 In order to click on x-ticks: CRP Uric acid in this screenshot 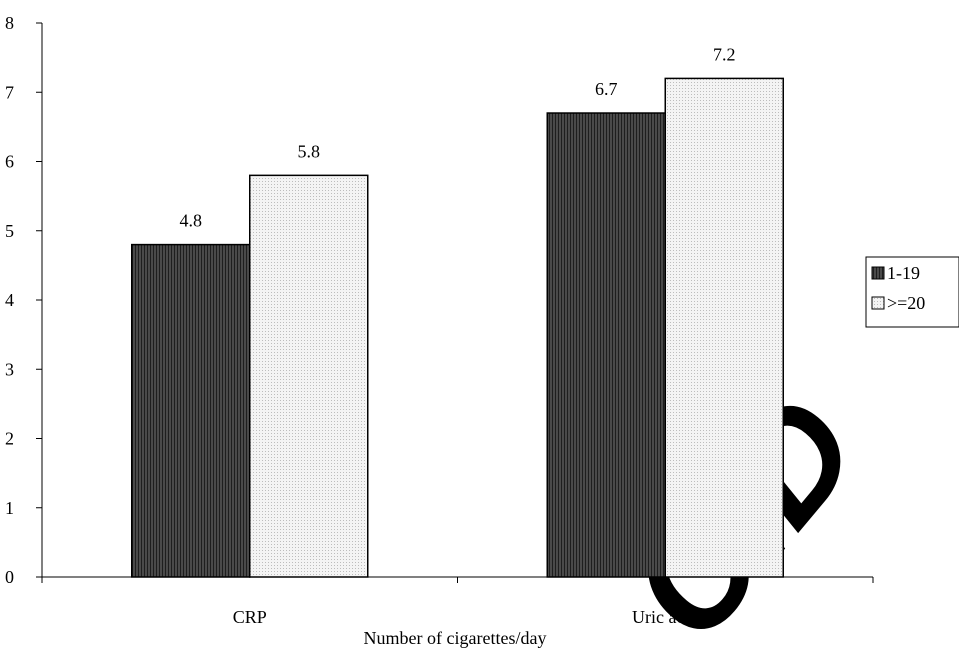, I will do `click(457, 602)`.